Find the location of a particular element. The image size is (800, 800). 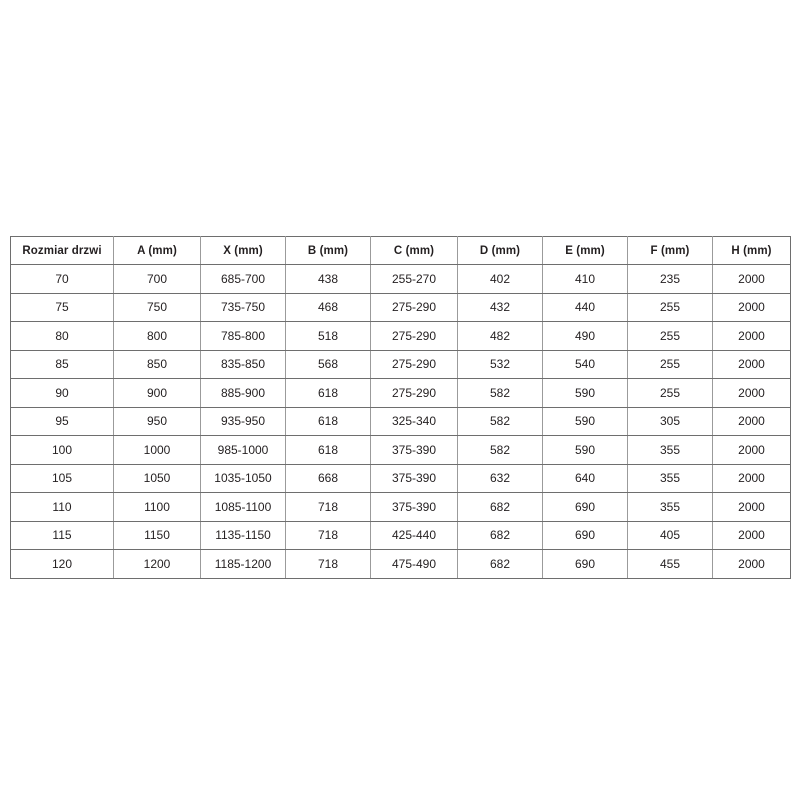

cell-f: 455 is located at coordinates (670, 564).